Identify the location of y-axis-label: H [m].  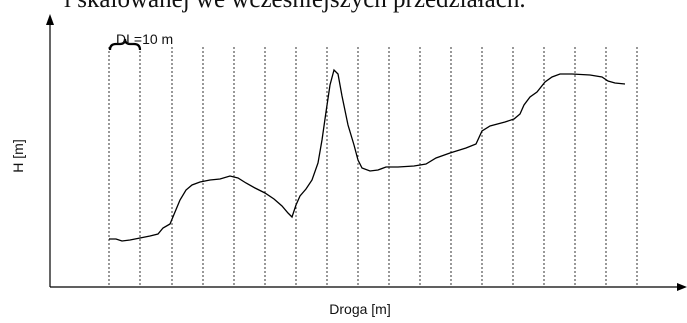
(18, 156).